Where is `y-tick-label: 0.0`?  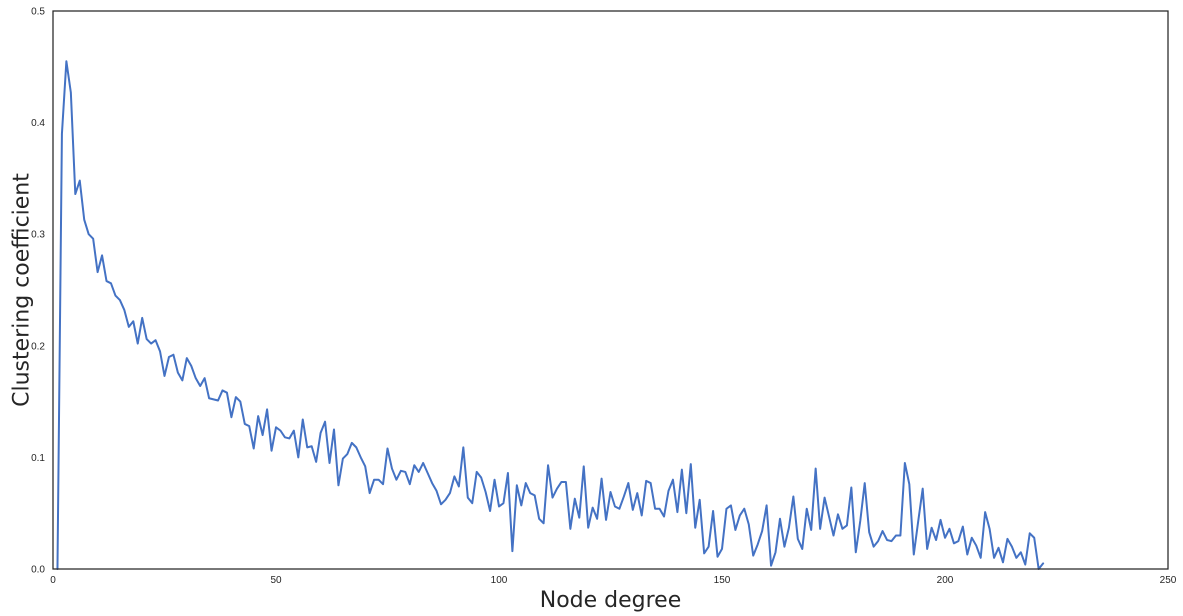
y-tick-label: 0.0 is located at coordinates (38, 570).